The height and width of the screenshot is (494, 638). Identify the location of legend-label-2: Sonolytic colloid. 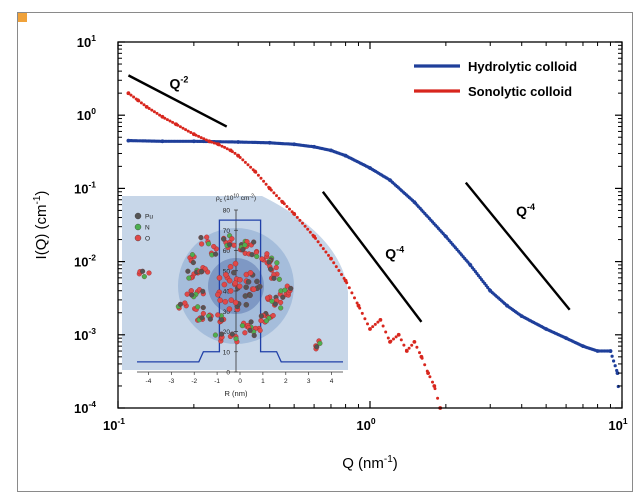
(520, 91).